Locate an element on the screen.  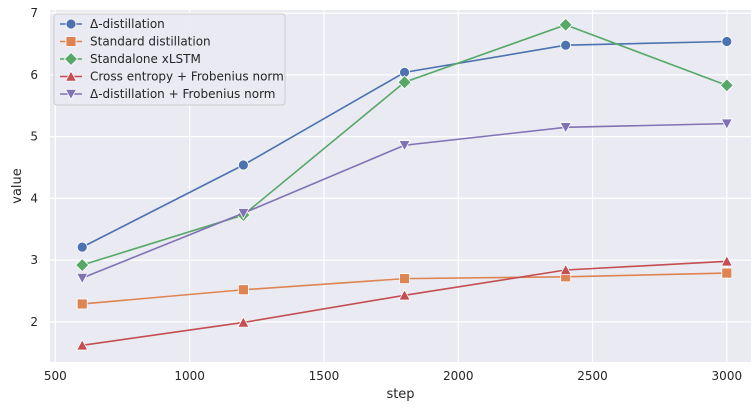
legend-item: Δ-distillation is located at coordinates (112, 24).